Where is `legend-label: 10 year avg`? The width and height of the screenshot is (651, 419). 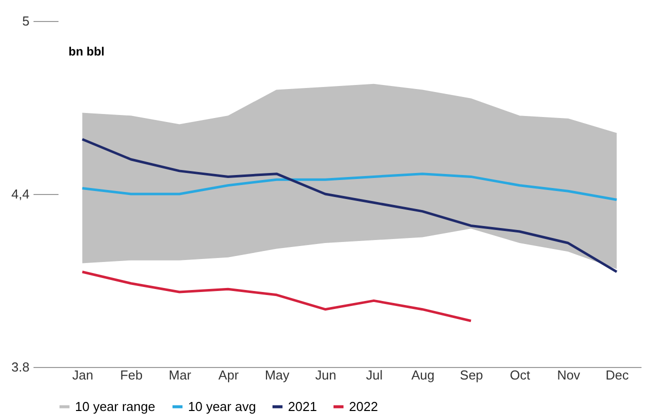 legend-label: 10 year avg is located at coordinates (222, 406).